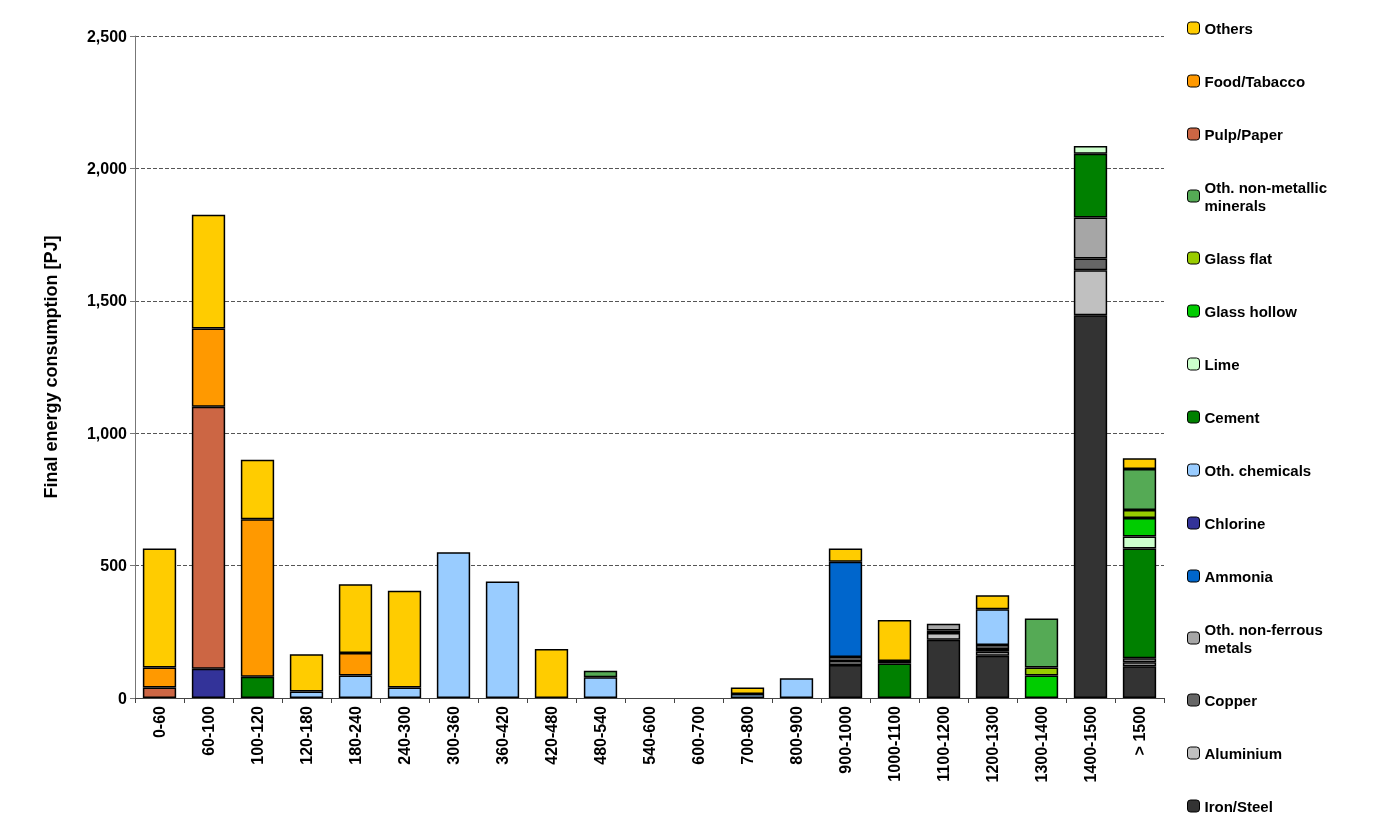 This screenshot has width=1378, height=828. Describe the element at coordinates (1232, 417) in the screenshot. I see `legend-label: Cement` at that location.